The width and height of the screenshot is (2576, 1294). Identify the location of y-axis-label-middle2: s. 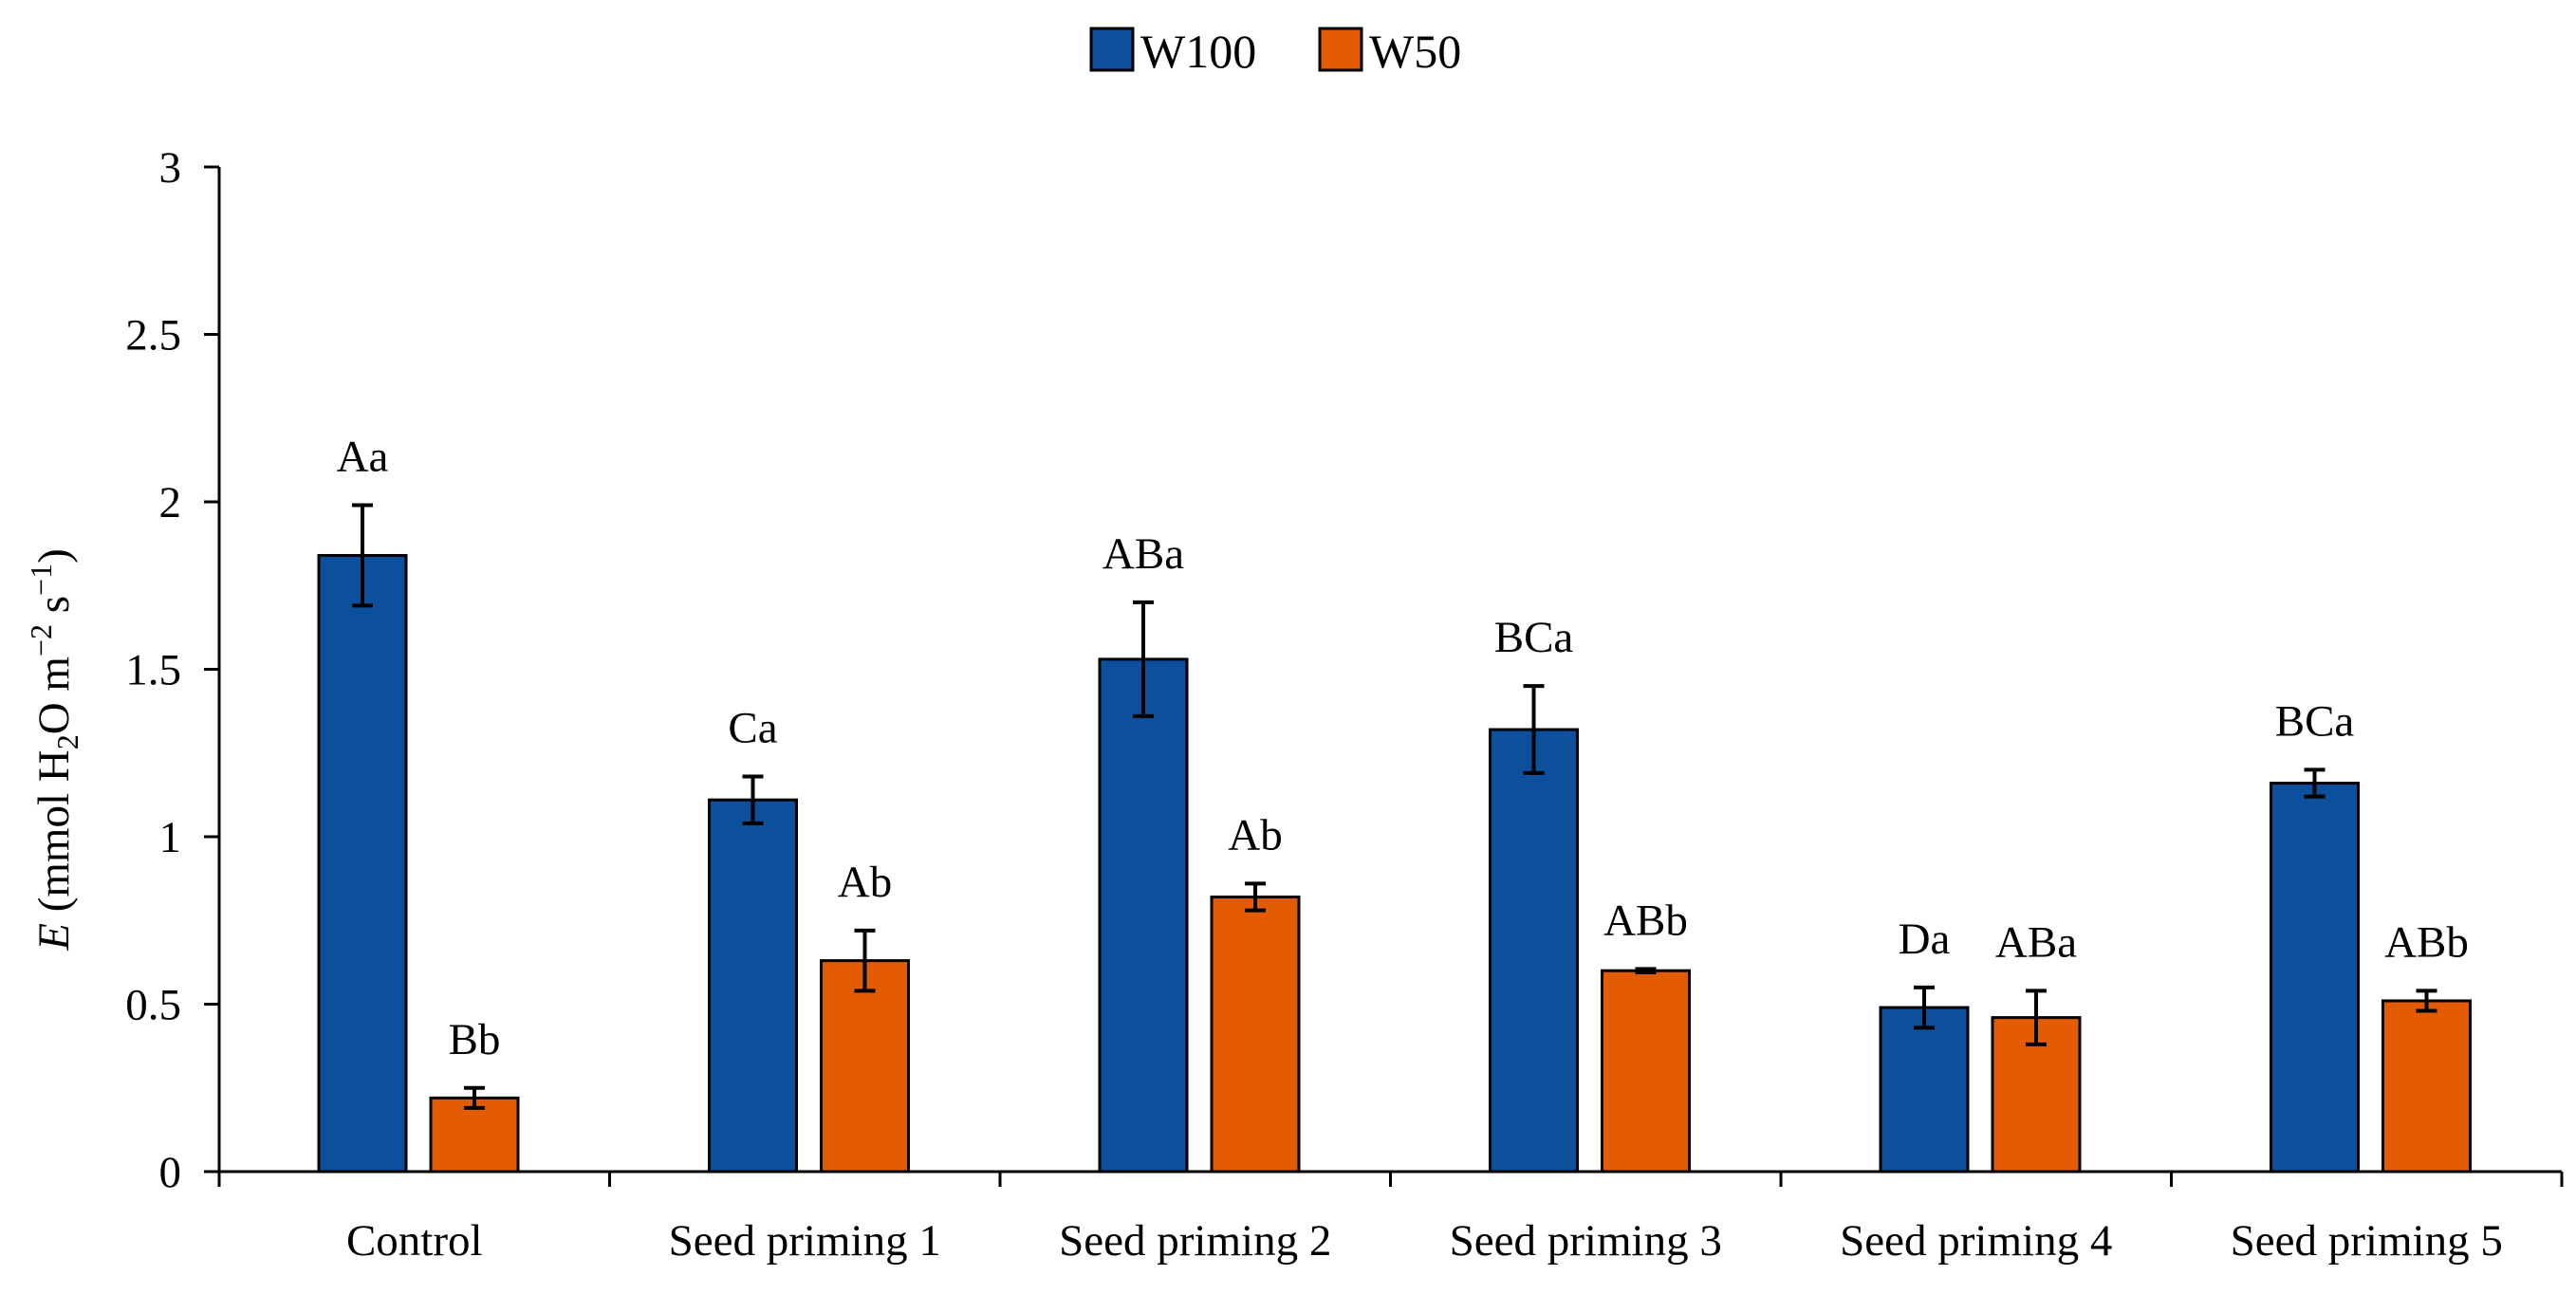
(54, 610).